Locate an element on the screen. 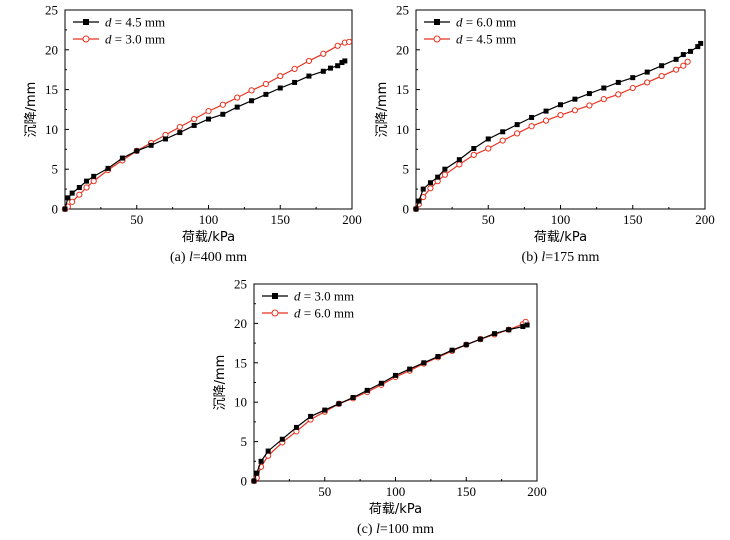  legend: d = 4.5 mm d = 3.0 mm is located at coordinates (119, 31).